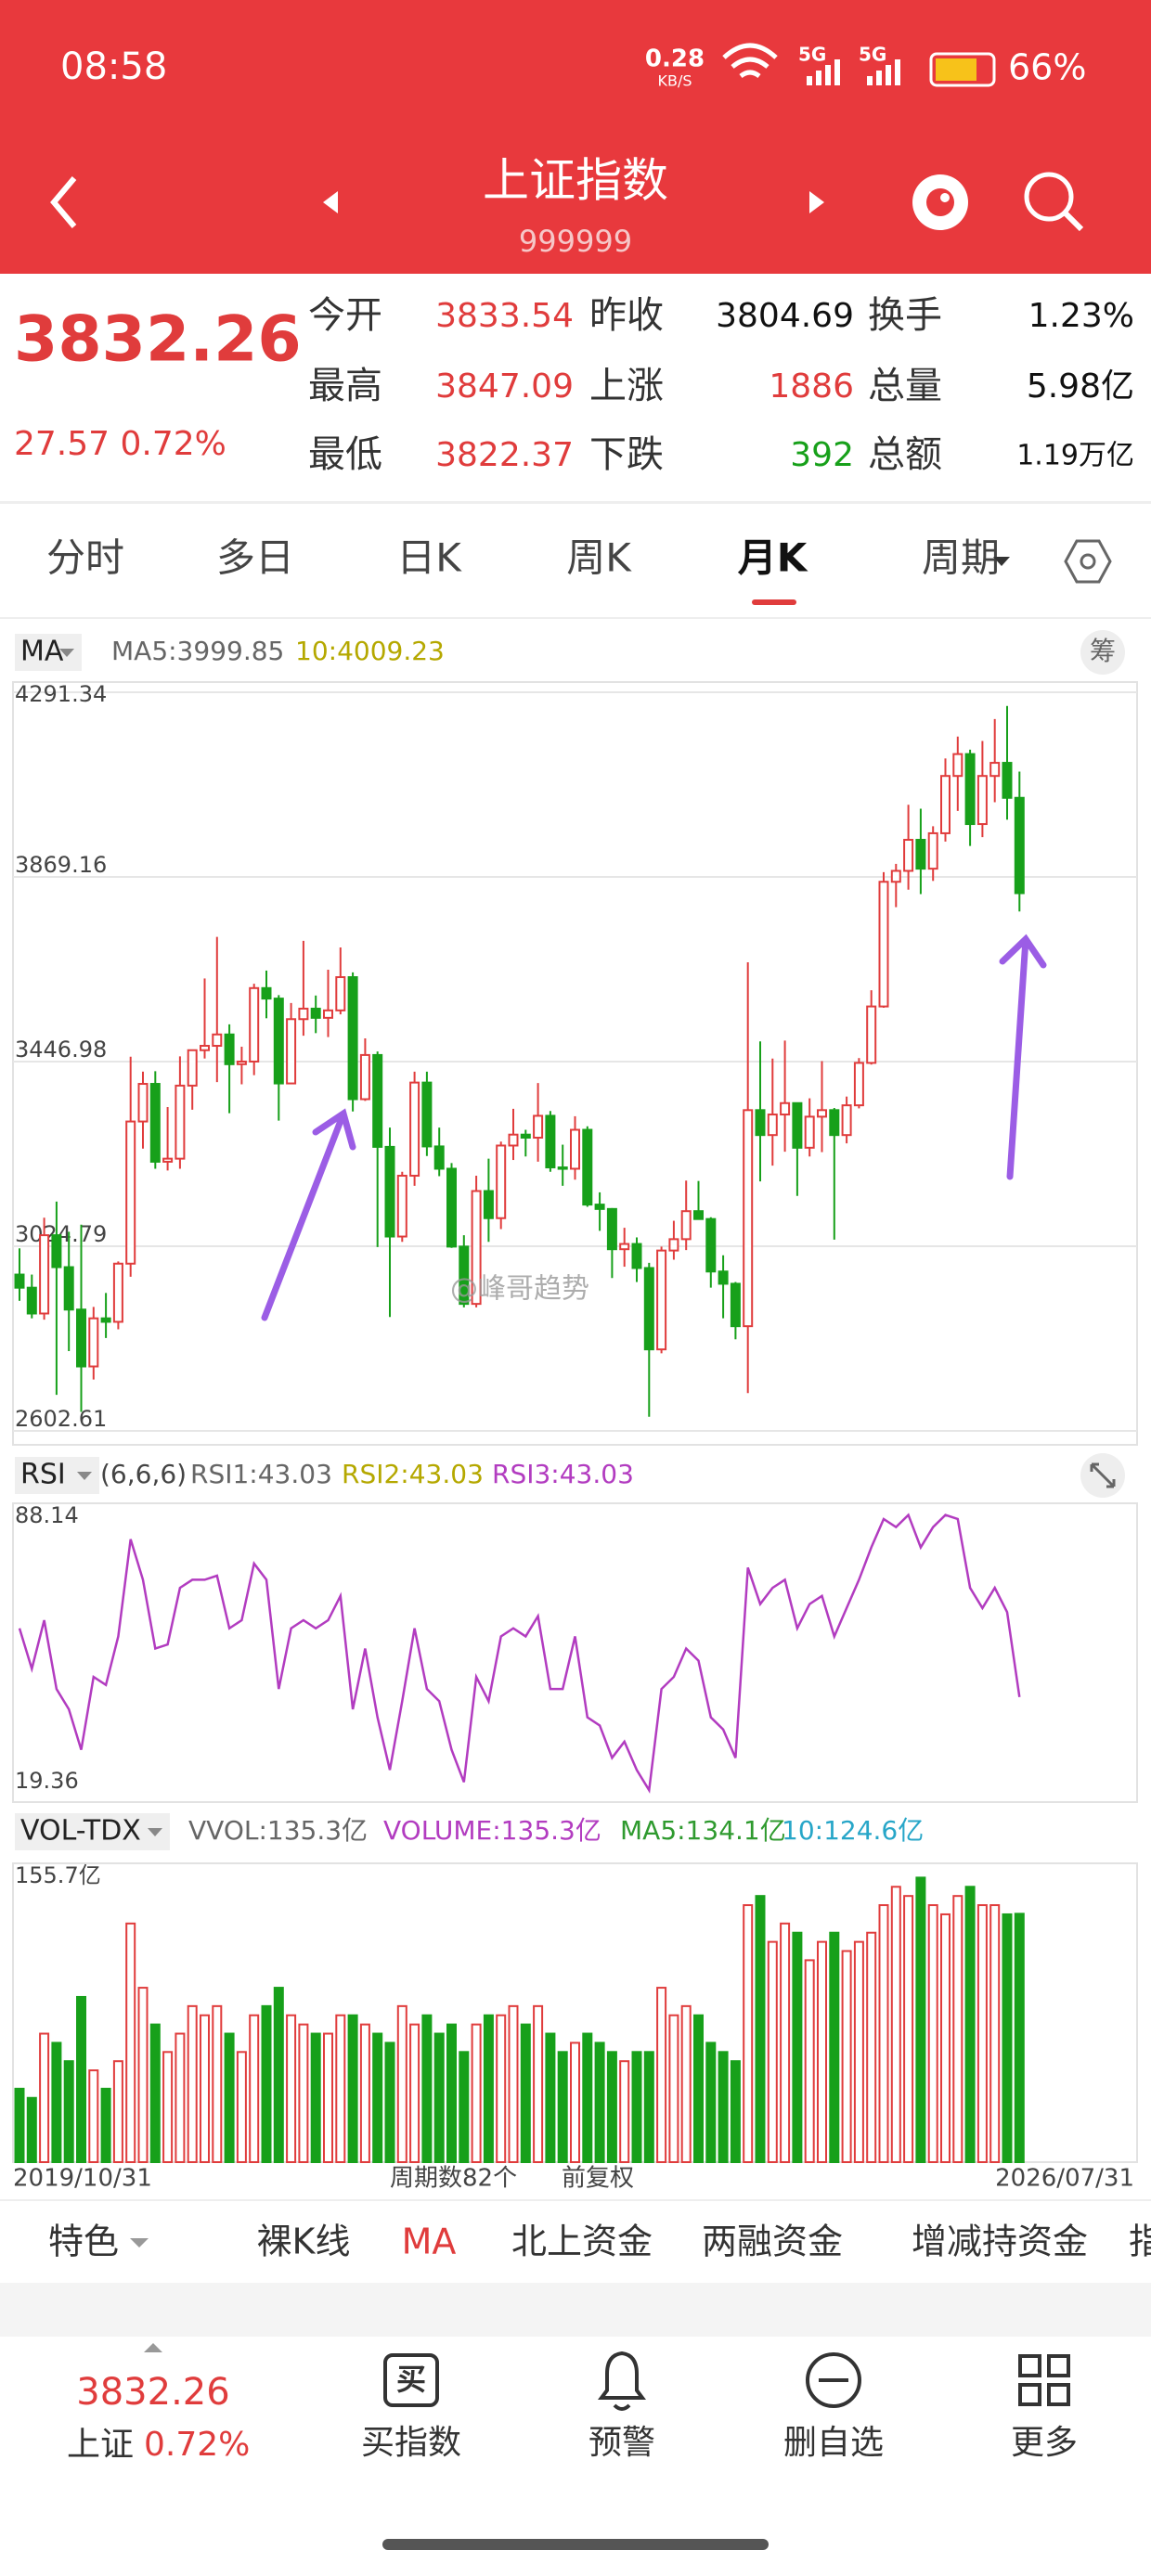  I want to click on tab: 周期, so click(961, 558).